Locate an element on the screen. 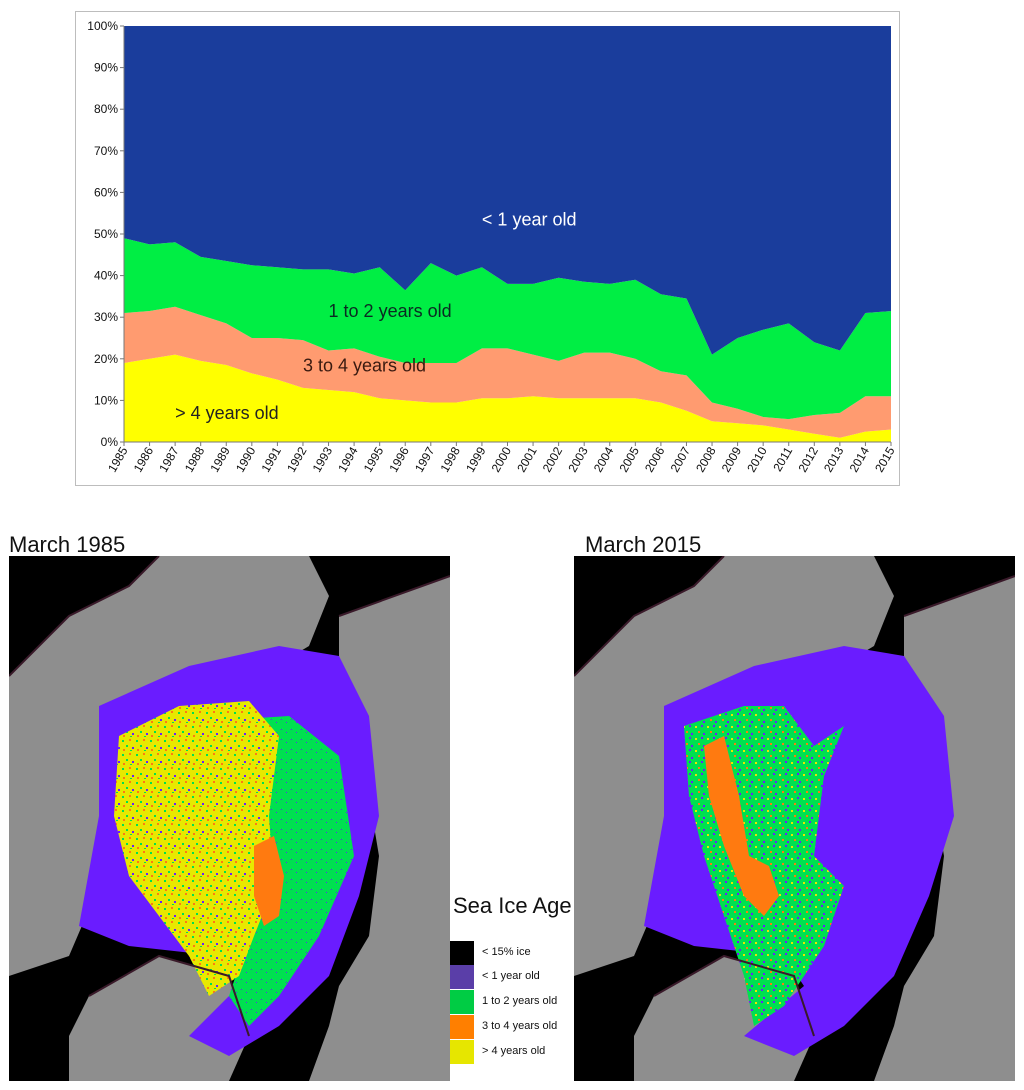  x-tick-label: 2015 is located at coordinates (885, 459).